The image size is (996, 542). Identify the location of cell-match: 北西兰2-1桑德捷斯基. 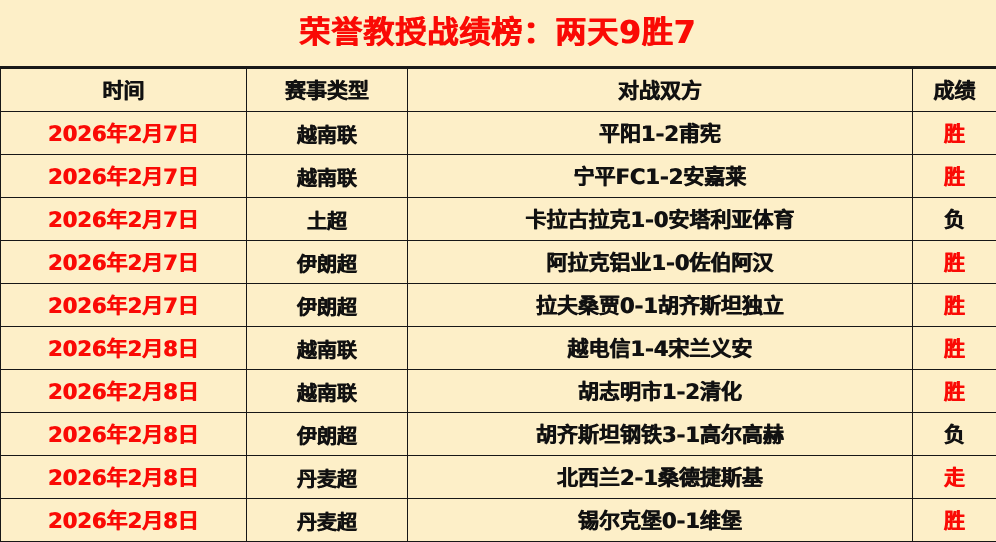
(660, 477).